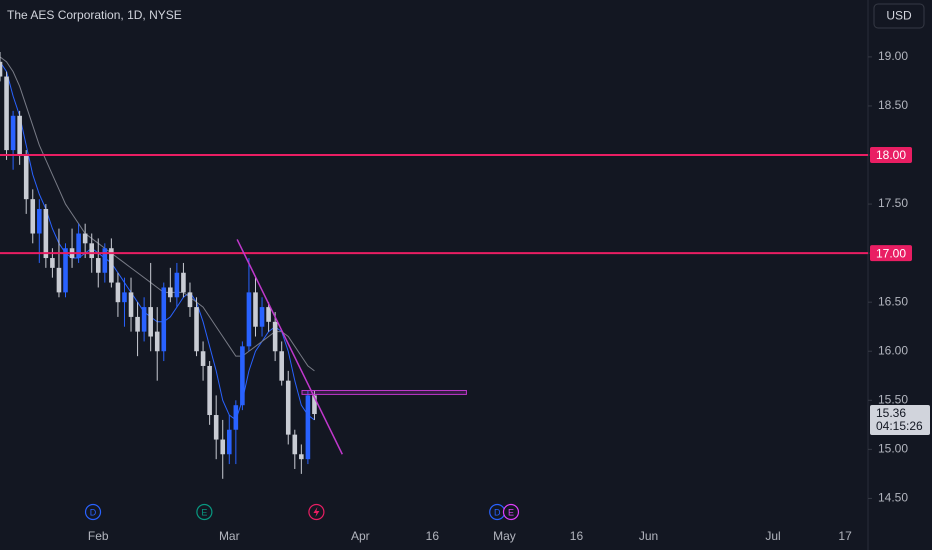 This screenshot has height=550, width=932. I want to click on chart-title: The AES Corporation, 1D, NYSE, so click(94, 15).